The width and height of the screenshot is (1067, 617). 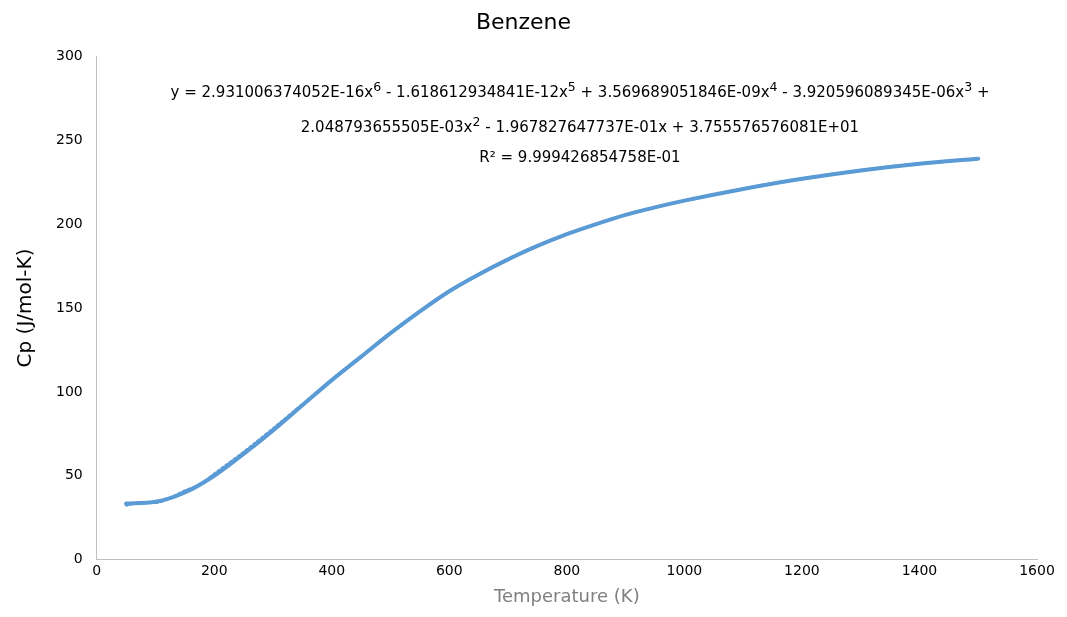 What do you see at coordinates (802, 569) in the screenshot?
I see `x-tick-label: 1200` at bounding box center [802, 569].